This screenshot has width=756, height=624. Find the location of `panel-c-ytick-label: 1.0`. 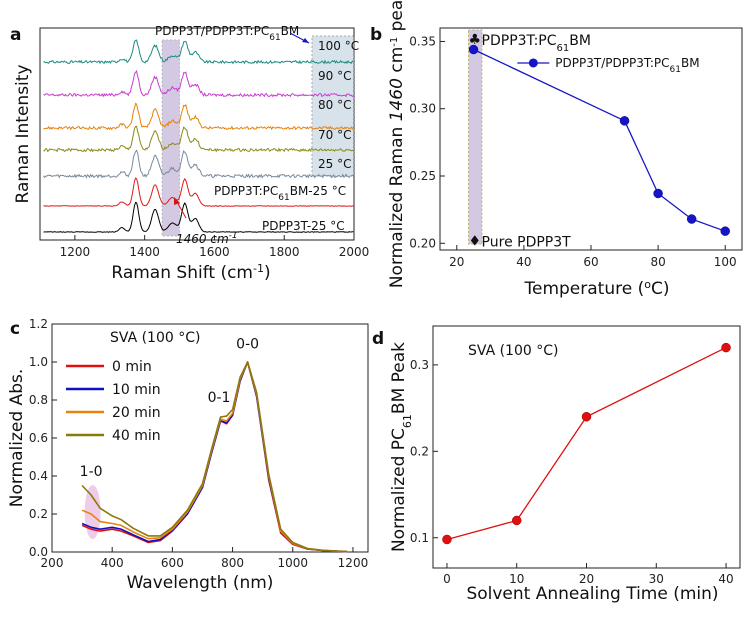

panel-c-ytick-label: 1.0 is located at coordinates (38, 362).